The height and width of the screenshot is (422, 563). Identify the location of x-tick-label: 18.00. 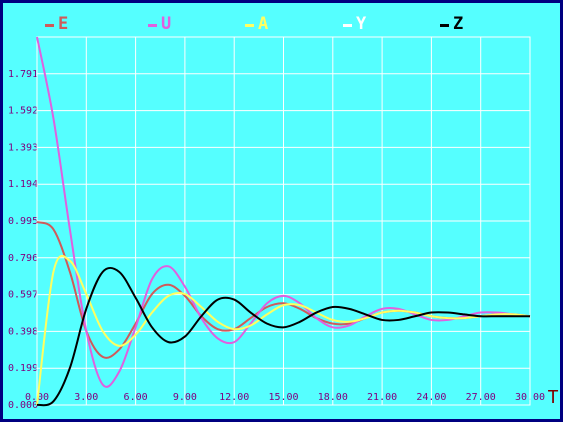
(333, 397).